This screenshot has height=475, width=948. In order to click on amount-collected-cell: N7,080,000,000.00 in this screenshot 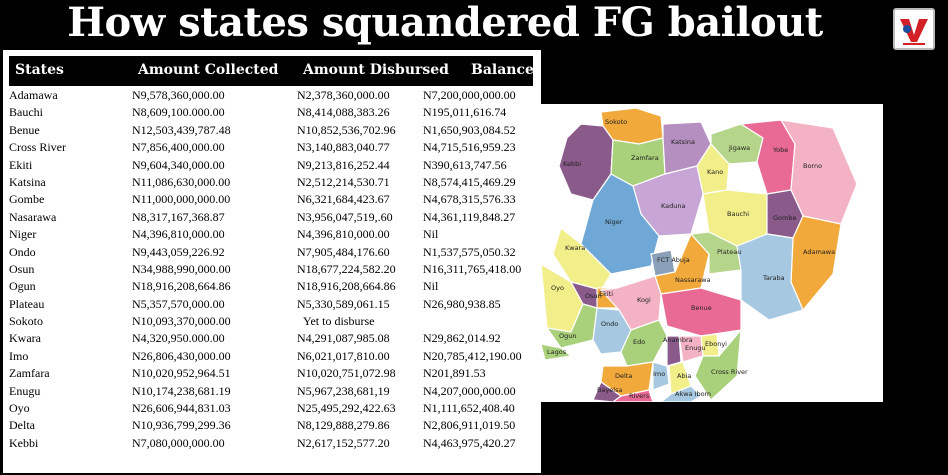, I will do `click(178, 442)`.